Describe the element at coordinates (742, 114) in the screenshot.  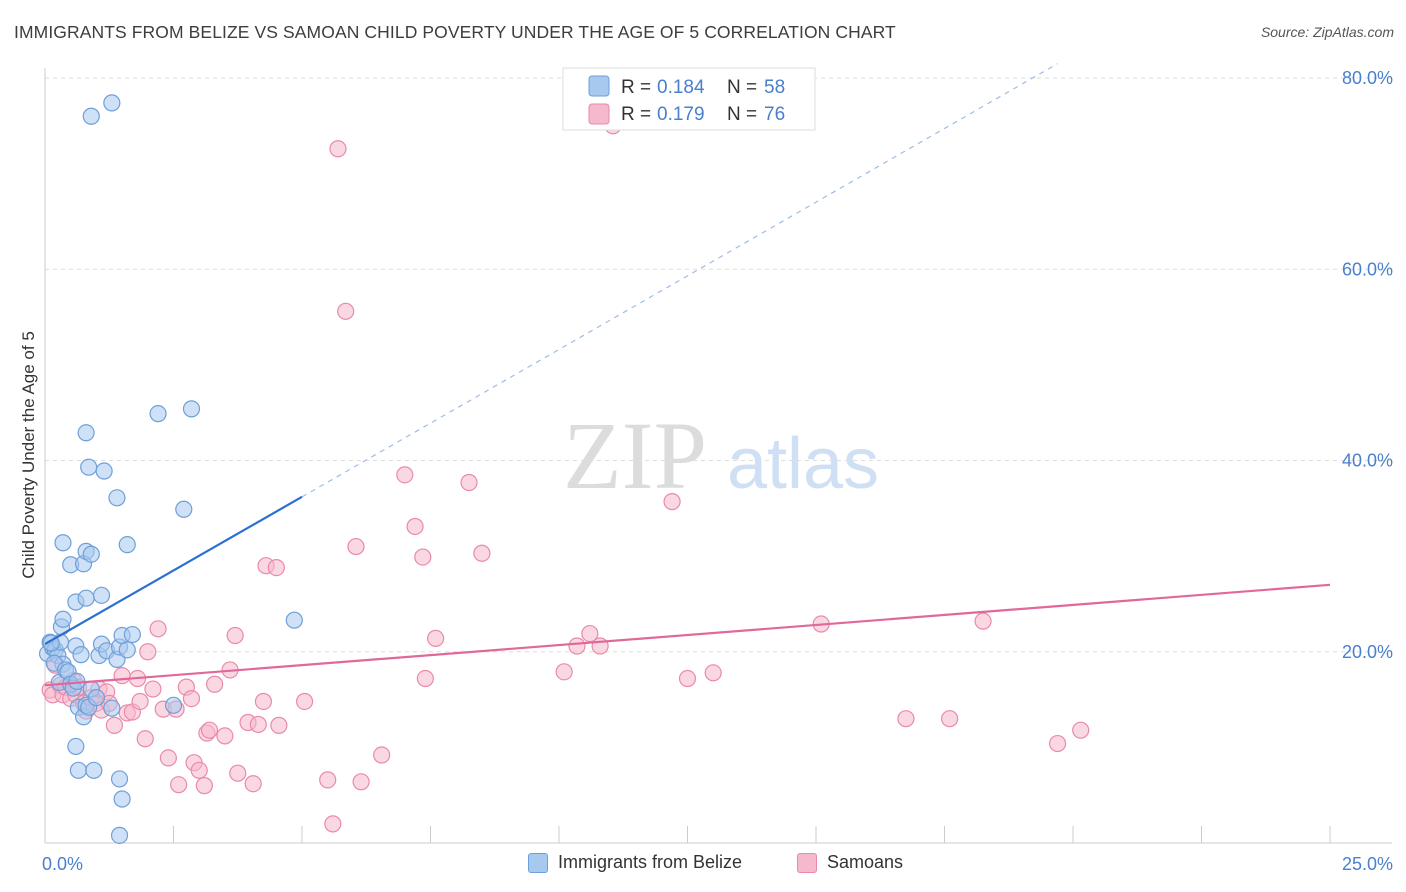
I see `legend-n-label-samoans: N =` at that location.